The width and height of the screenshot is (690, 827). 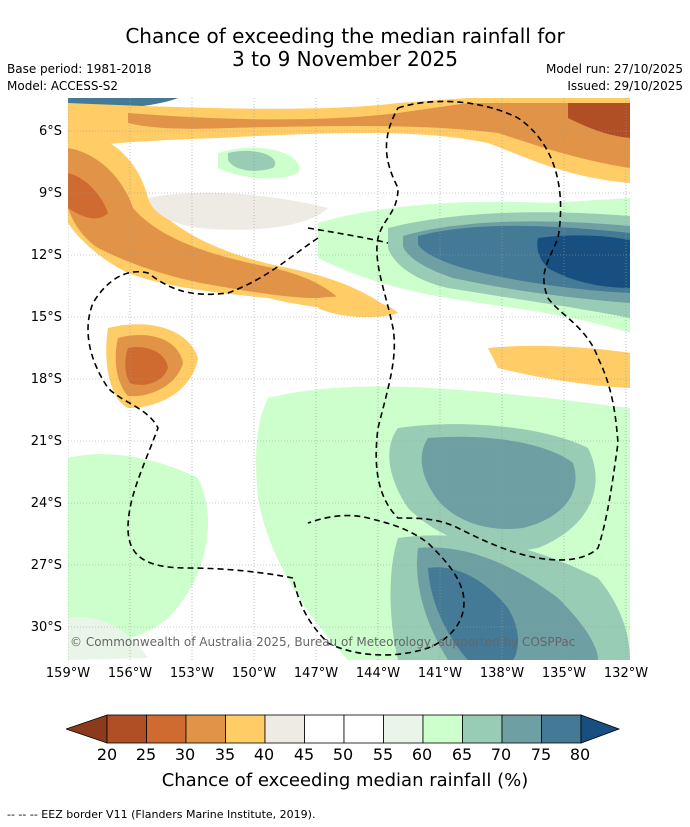 I want to click on lat-label-21s: 21°S, so click(x=46, y=441).